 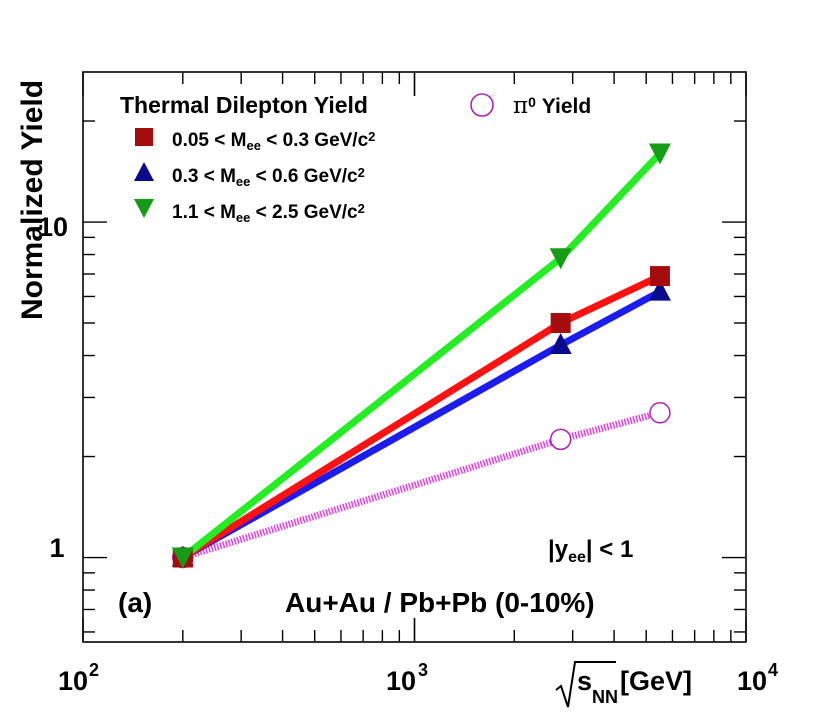 I want to click on y-axis-title: Normalized Yield, so click(x=32, y=200).